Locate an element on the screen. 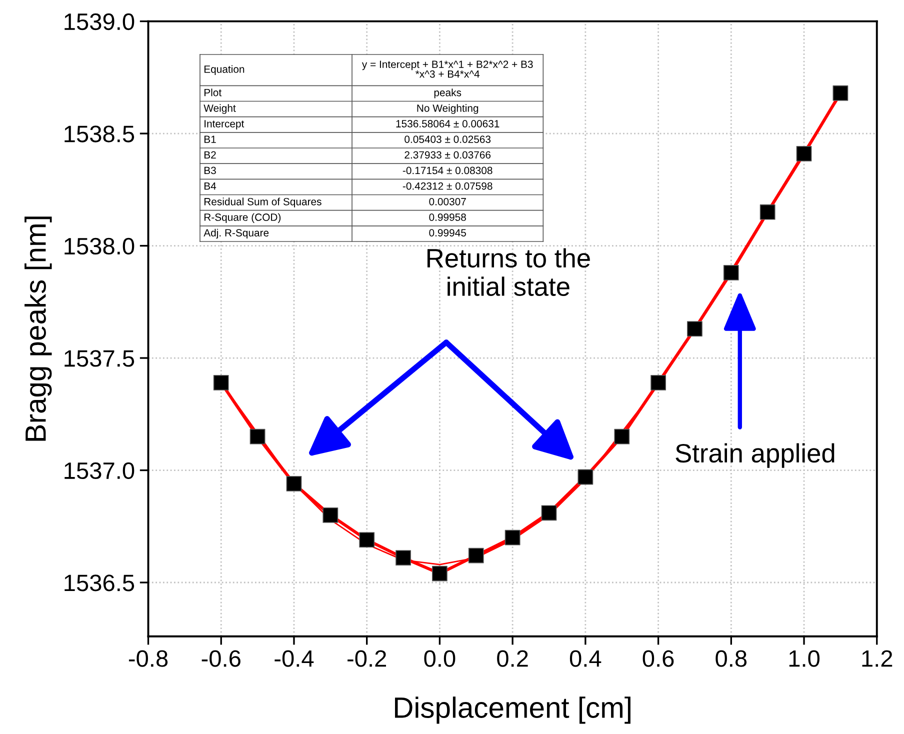 This screenshot has height=734, width=904. annotation: 0.99958 is located at coordinates (447, 217).